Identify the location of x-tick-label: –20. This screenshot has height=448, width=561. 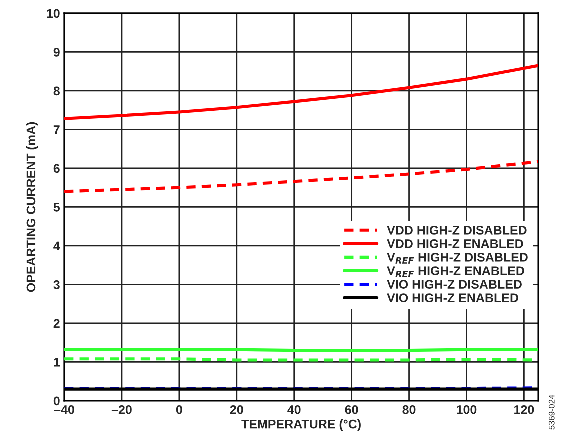
(122, 409).